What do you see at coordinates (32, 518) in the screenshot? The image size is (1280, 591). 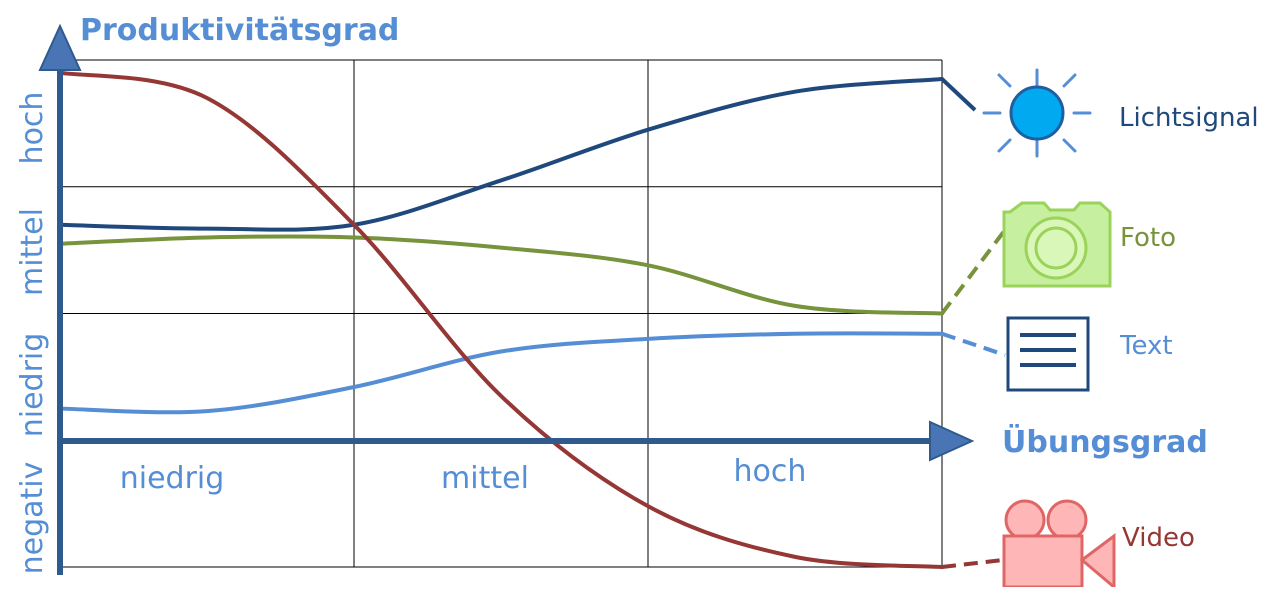 I see `y-tick-label: negativ` at bounding box center [32, 518].